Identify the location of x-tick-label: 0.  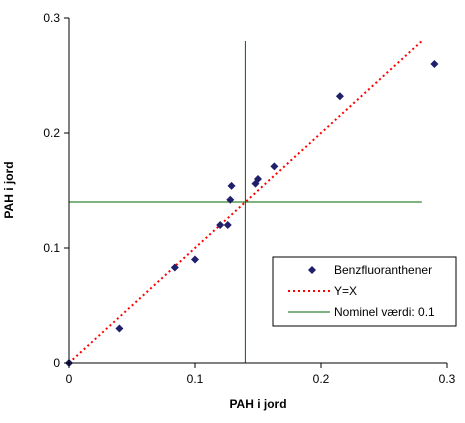
(69, 379).